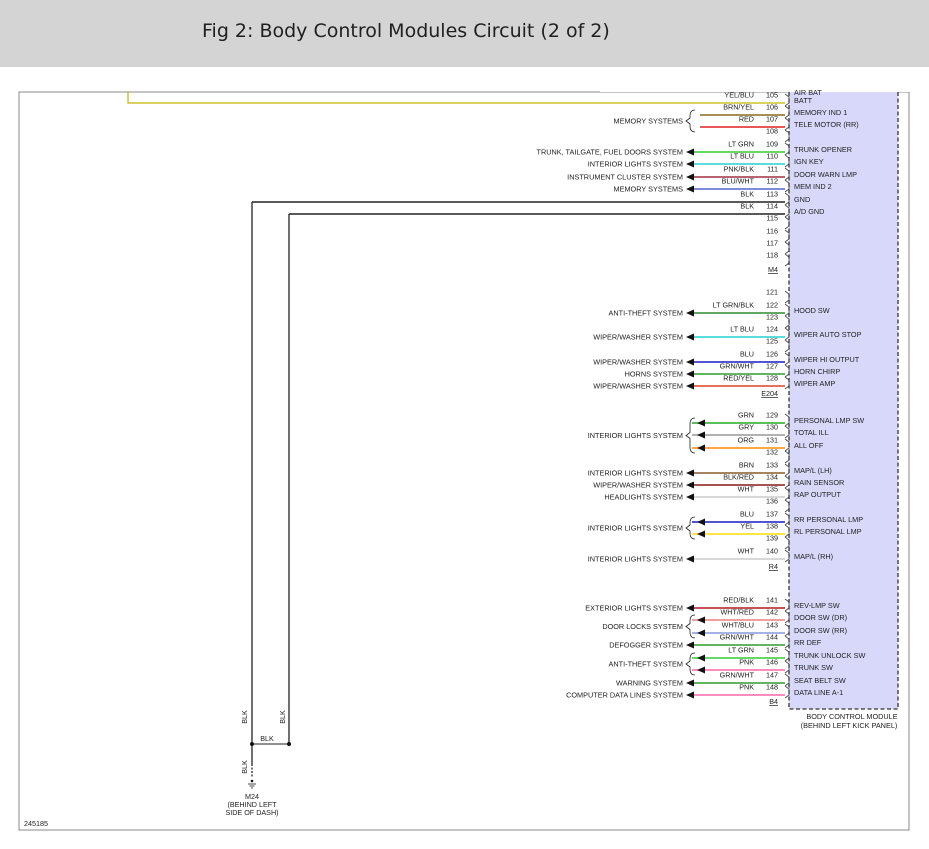 The width and height of the screenshot is (929, 849). Describe the element at coordinates (738, 477) in the screenshot. I see `wire-color: BLK/RED` at that location.